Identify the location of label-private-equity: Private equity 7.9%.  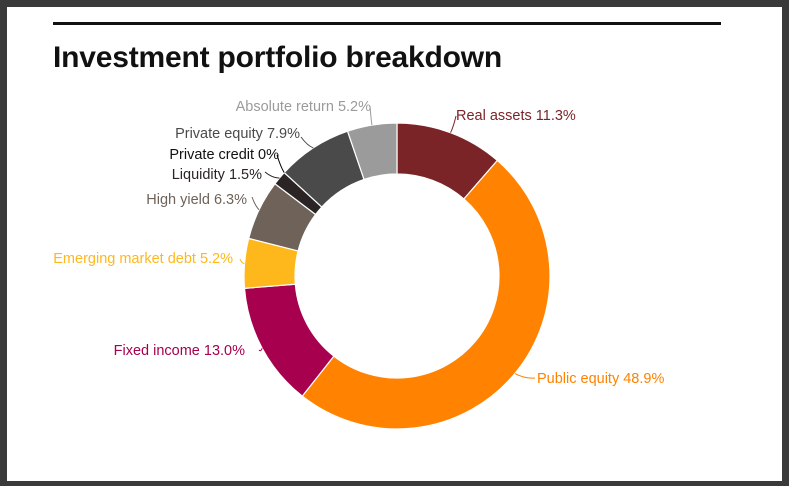
(237, 134).